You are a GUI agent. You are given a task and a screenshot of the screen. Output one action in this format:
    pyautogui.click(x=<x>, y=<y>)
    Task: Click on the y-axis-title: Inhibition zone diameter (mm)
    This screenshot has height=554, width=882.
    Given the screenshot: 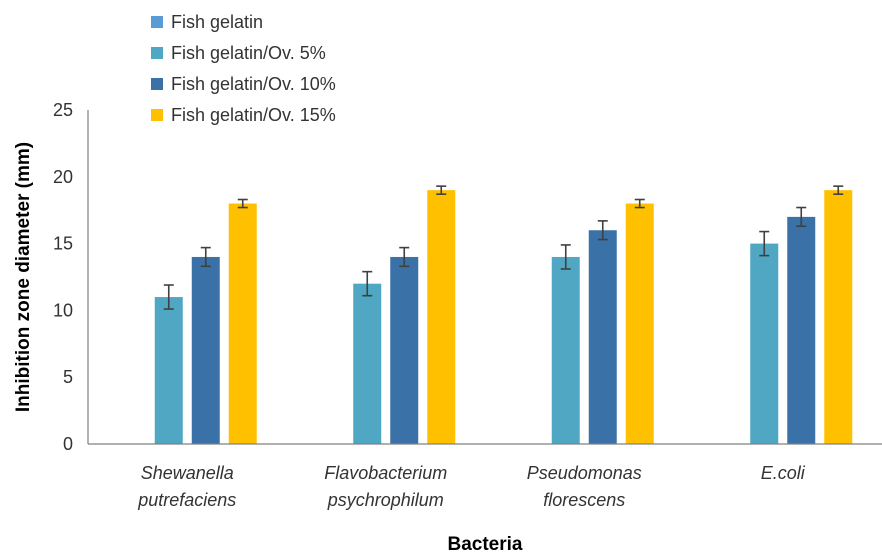 What is the action you would take?
    pyautogui.click(x=23, y=277)
    